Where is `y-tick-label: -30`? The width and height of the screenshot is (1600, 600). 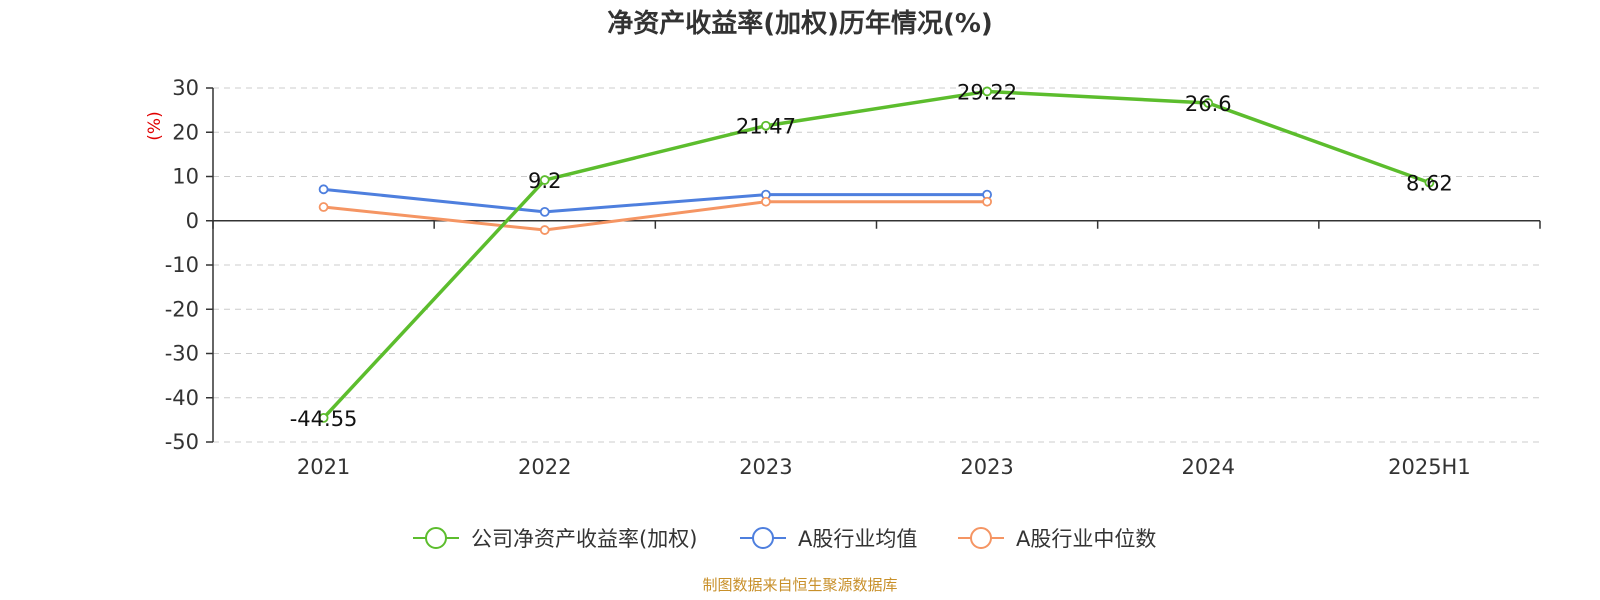 y-tick-label: -30 is located at coordinates (182, 354).